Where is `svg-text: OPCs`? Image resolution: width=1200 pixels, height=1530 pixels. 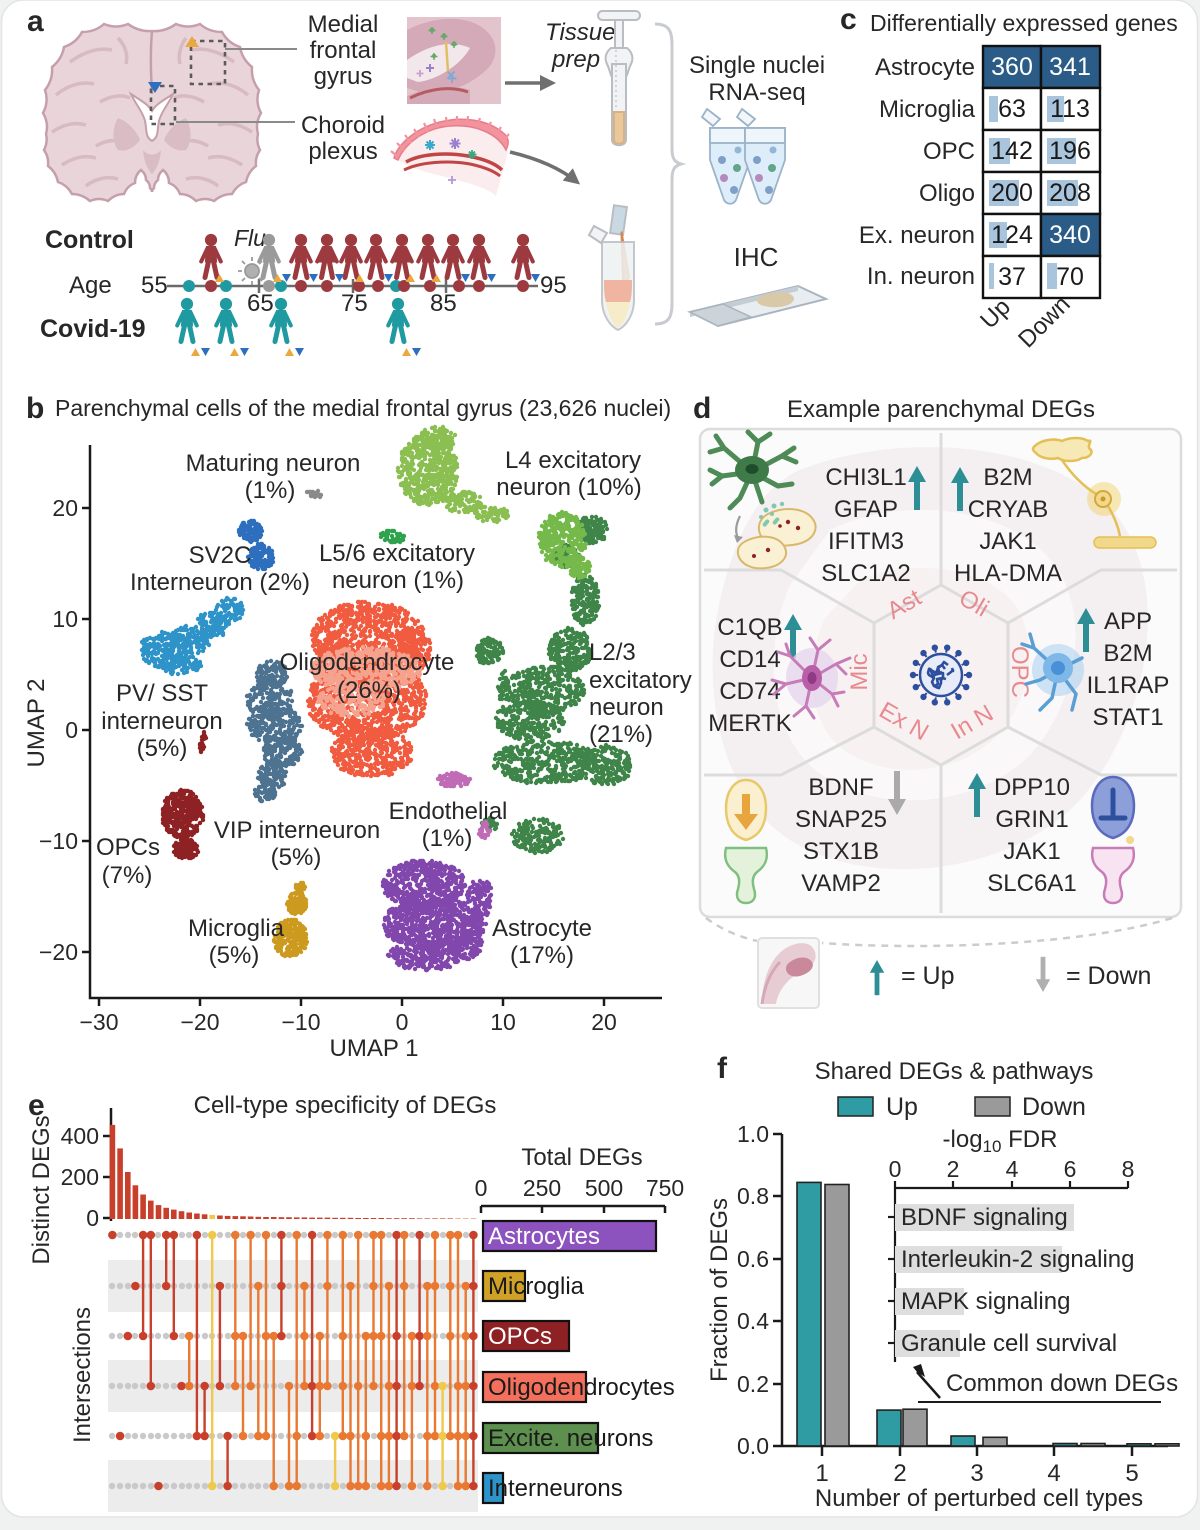 svg-text: OPCs is located at coordinates (520, 1336).